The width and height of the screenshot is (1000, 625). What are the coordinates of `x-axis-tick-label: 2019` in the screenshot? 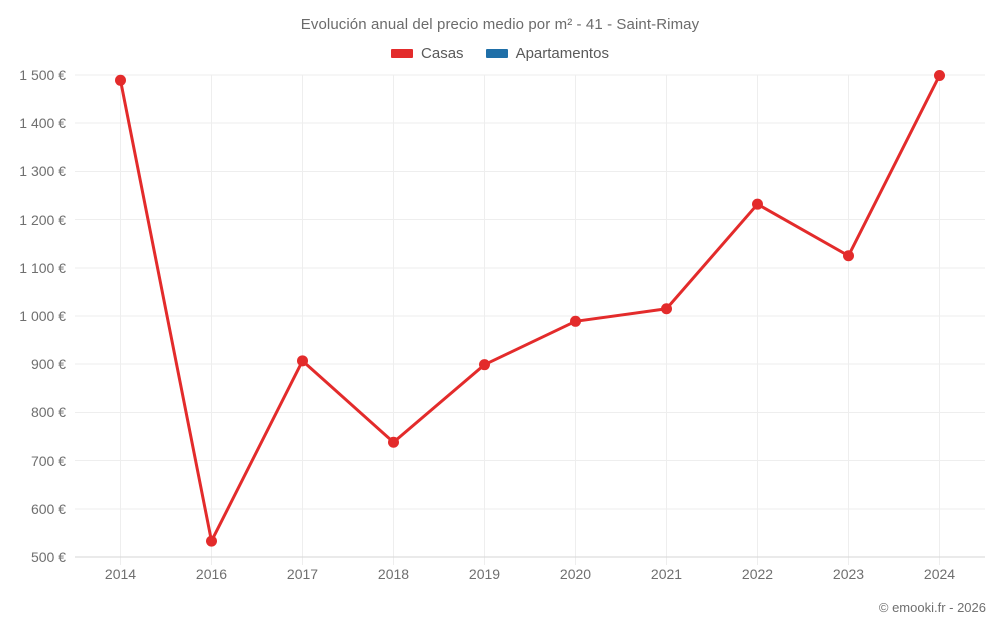 It's located at (484, 574).